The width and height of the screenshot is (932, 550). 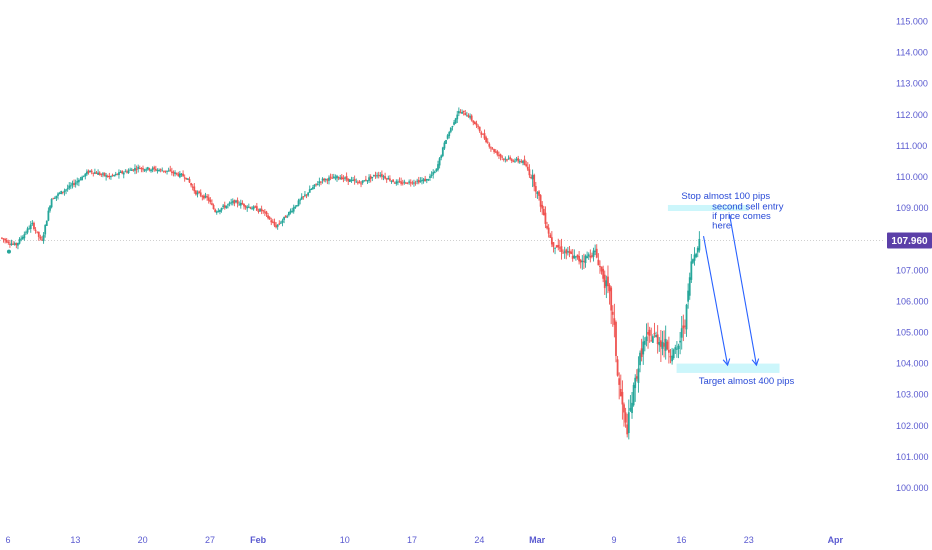 What do you see at coordinates (912, 208) in the screenshot?
I see `y-tick-label: 109.000` at bounding box center [912, 208].